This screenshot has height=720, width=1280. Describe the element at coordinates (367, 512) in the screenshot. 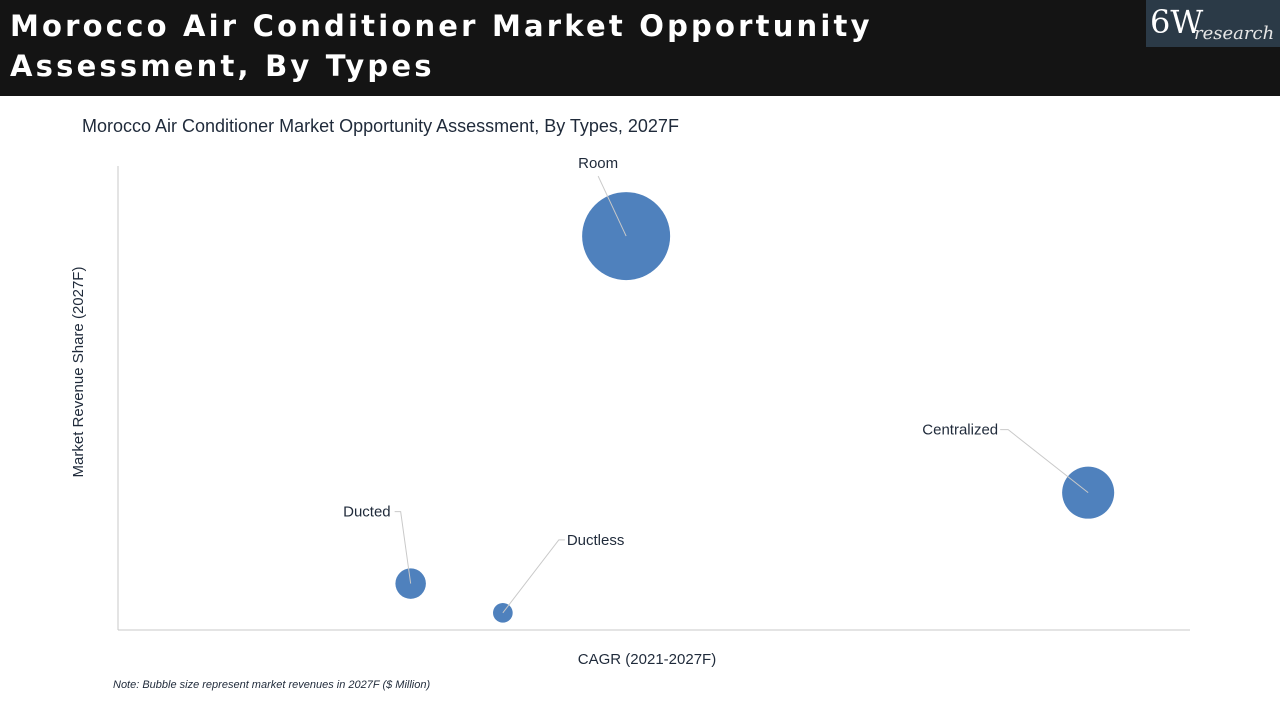

I see `bubble-label-ducted: Ducted` at that location.